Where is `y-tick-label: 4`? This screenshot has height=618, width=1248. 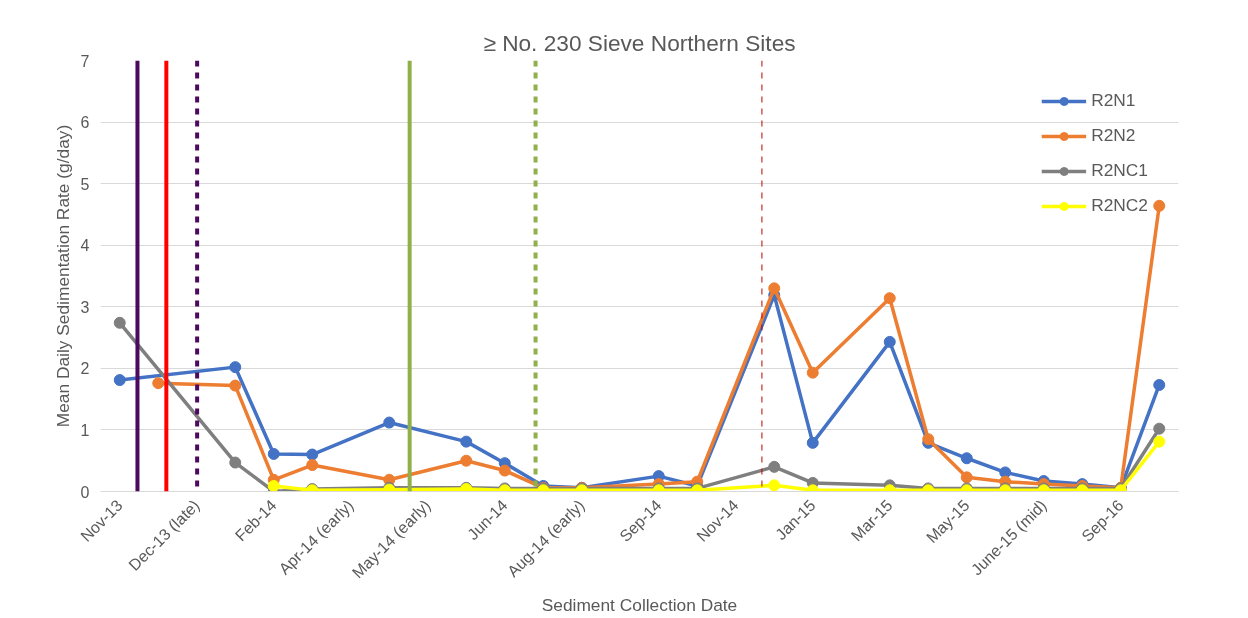
y-tick-label: 4 is located at coordinates (85, 246).